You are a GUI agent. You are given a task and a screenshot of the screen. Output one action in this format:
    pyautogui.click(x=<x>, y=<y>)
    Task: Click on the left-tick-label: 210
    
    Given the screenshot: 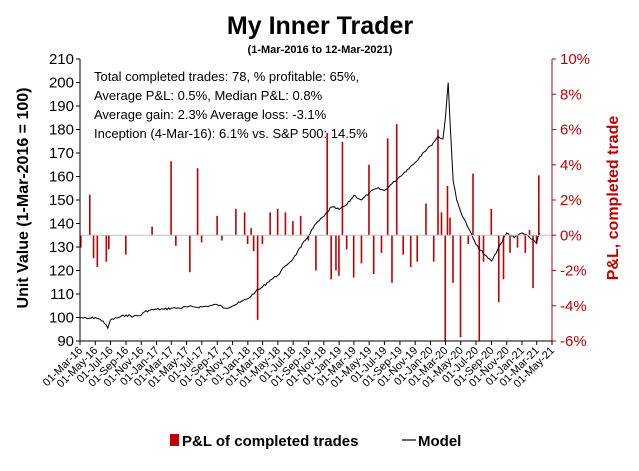 What is the action you would take?
    pyautogui.click(x=61, y=59)
    